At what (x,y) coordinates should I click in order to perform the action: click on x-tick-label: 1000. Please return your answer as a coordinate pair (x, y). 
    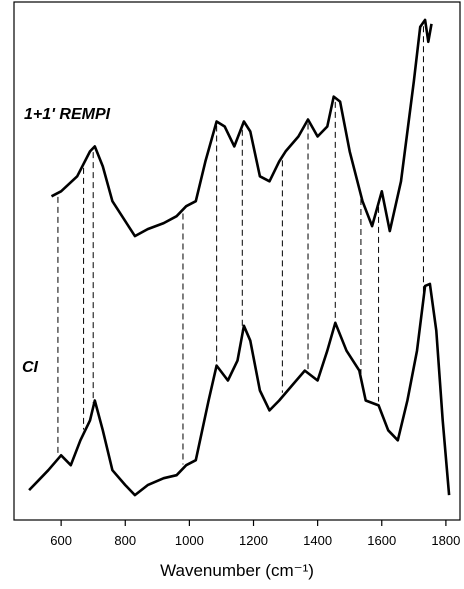
    Looking at the image, I should click on (189, 540).